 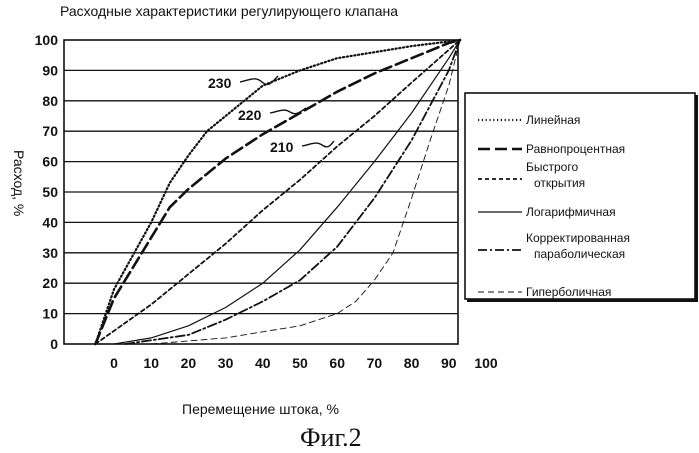 I want to click on y-tick-label: 60, so click(x=50, y=162).